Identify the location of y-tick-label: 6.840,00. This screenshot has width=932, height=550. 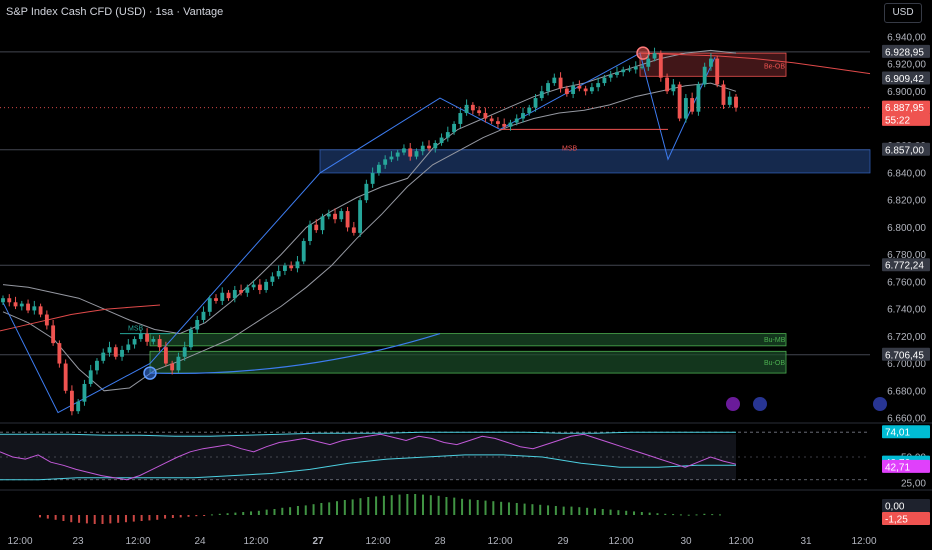
(906, 173).